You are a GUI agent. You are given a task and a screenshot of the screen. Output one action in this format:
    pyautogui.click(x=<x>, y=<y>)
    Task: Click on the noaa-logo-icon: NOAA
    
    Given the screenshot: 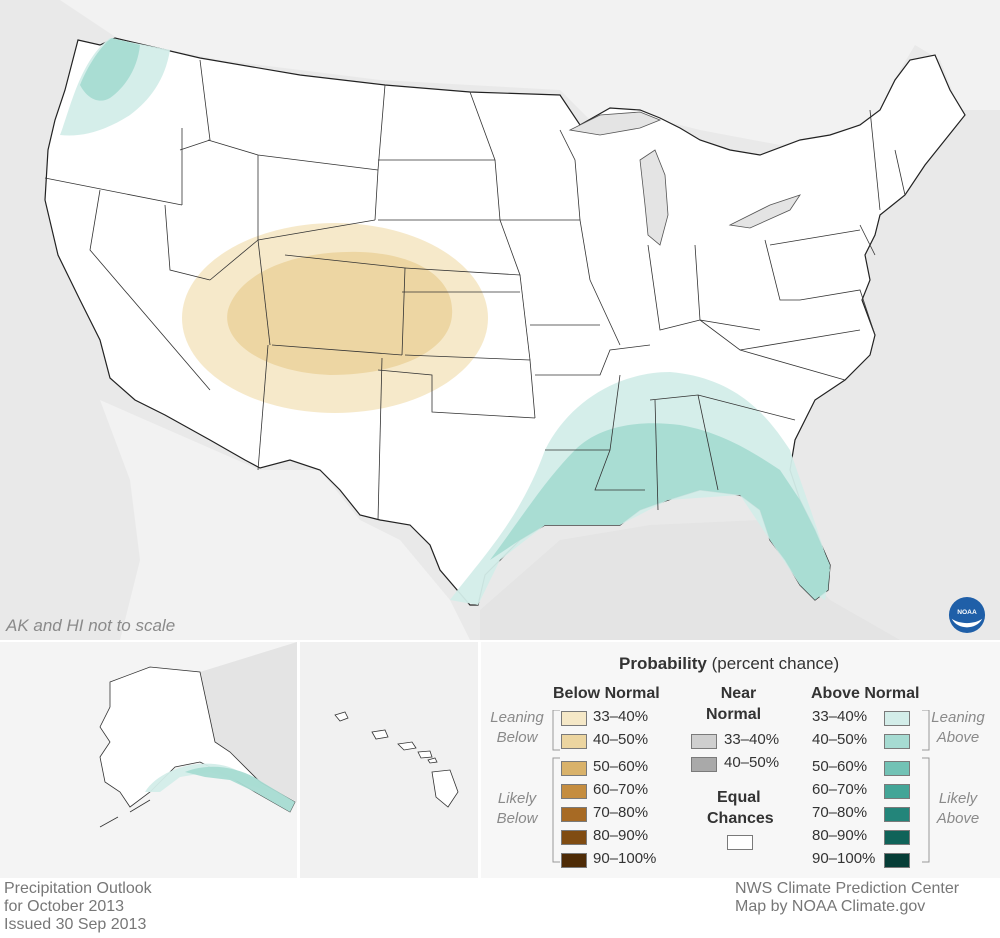 What is the action you would take?
    pyautogui.click(x=967, y=615)
    